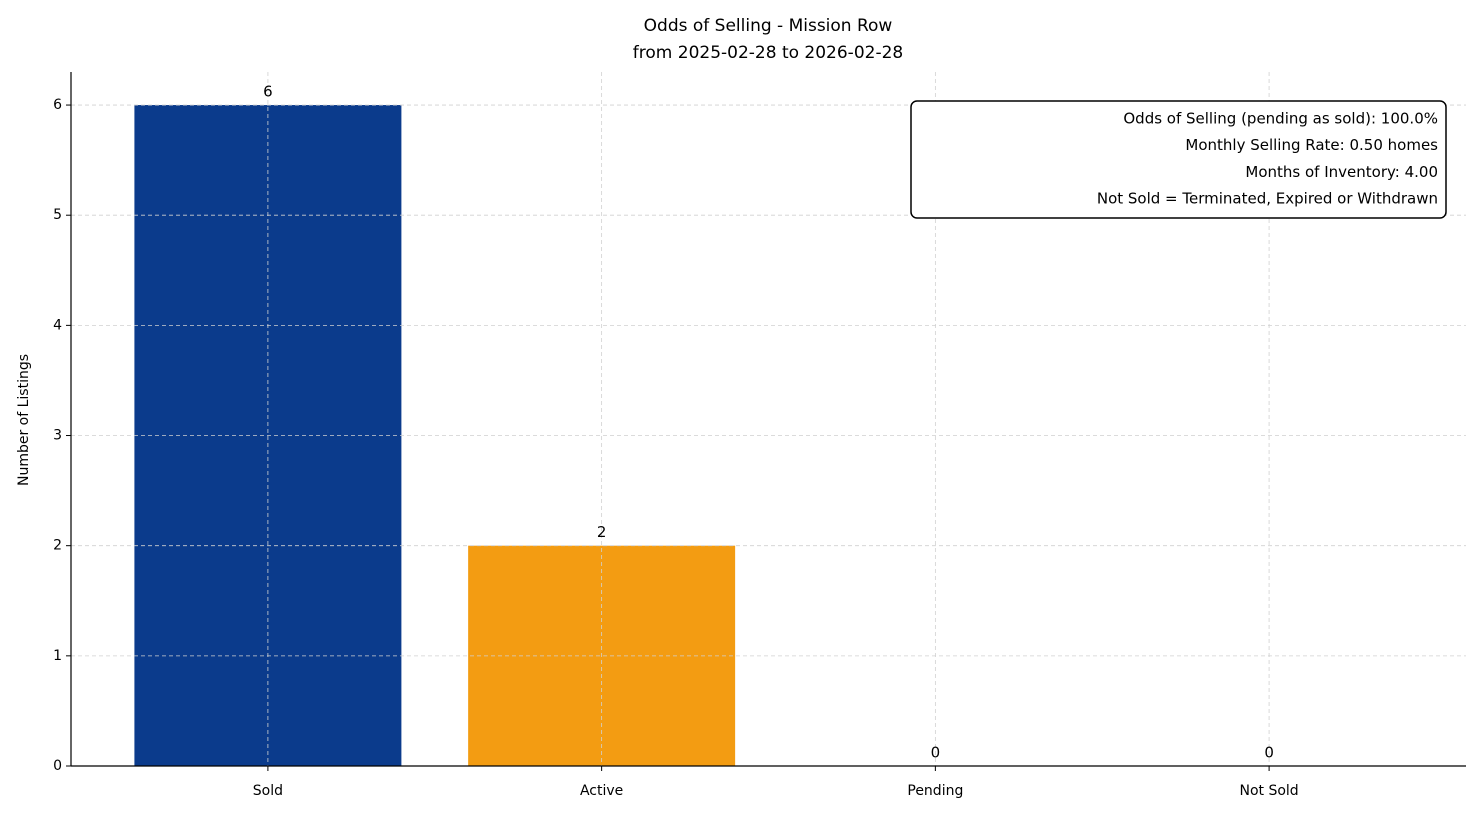 This screenshot has width=1481, height=816. What do you see at coordinates (601, 791) in the screenshot?
I see `x-tick-label: Active` at bounding box center [601, 791].